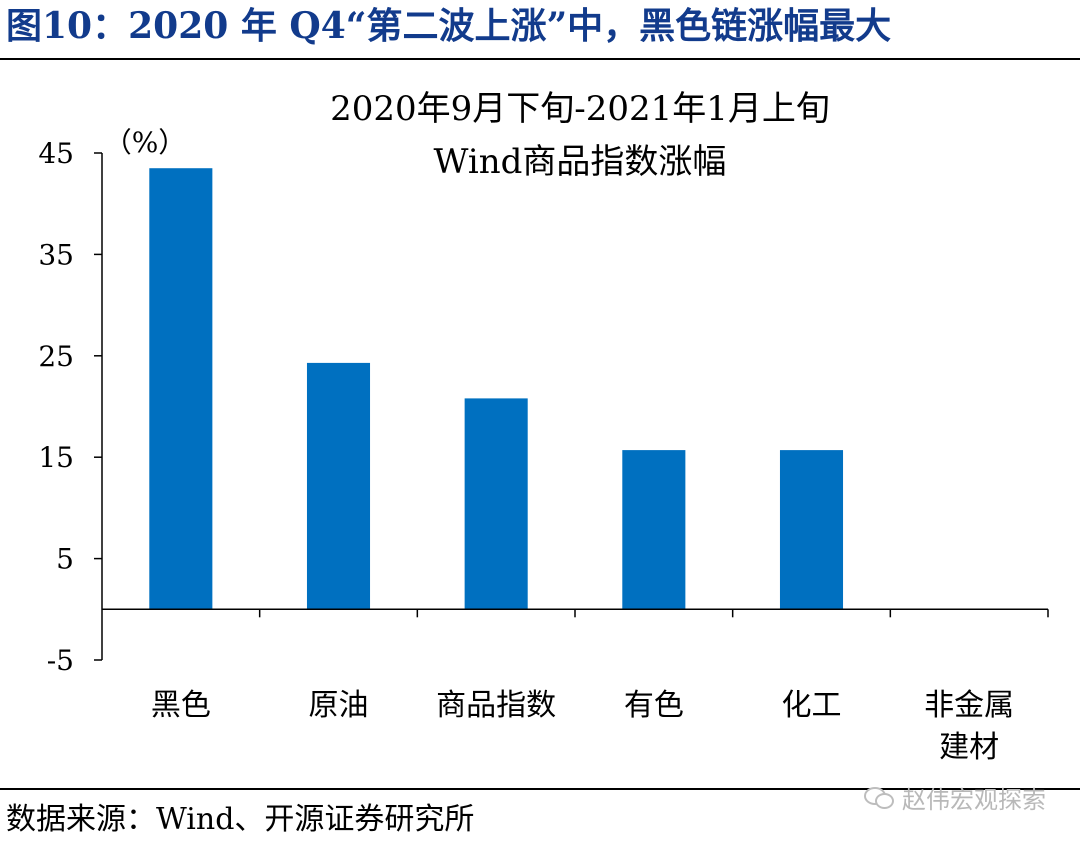  Describe the element at coordinates (181, 705) in the screenshot. I see `x-tick-label-0: 黑色` at that location.